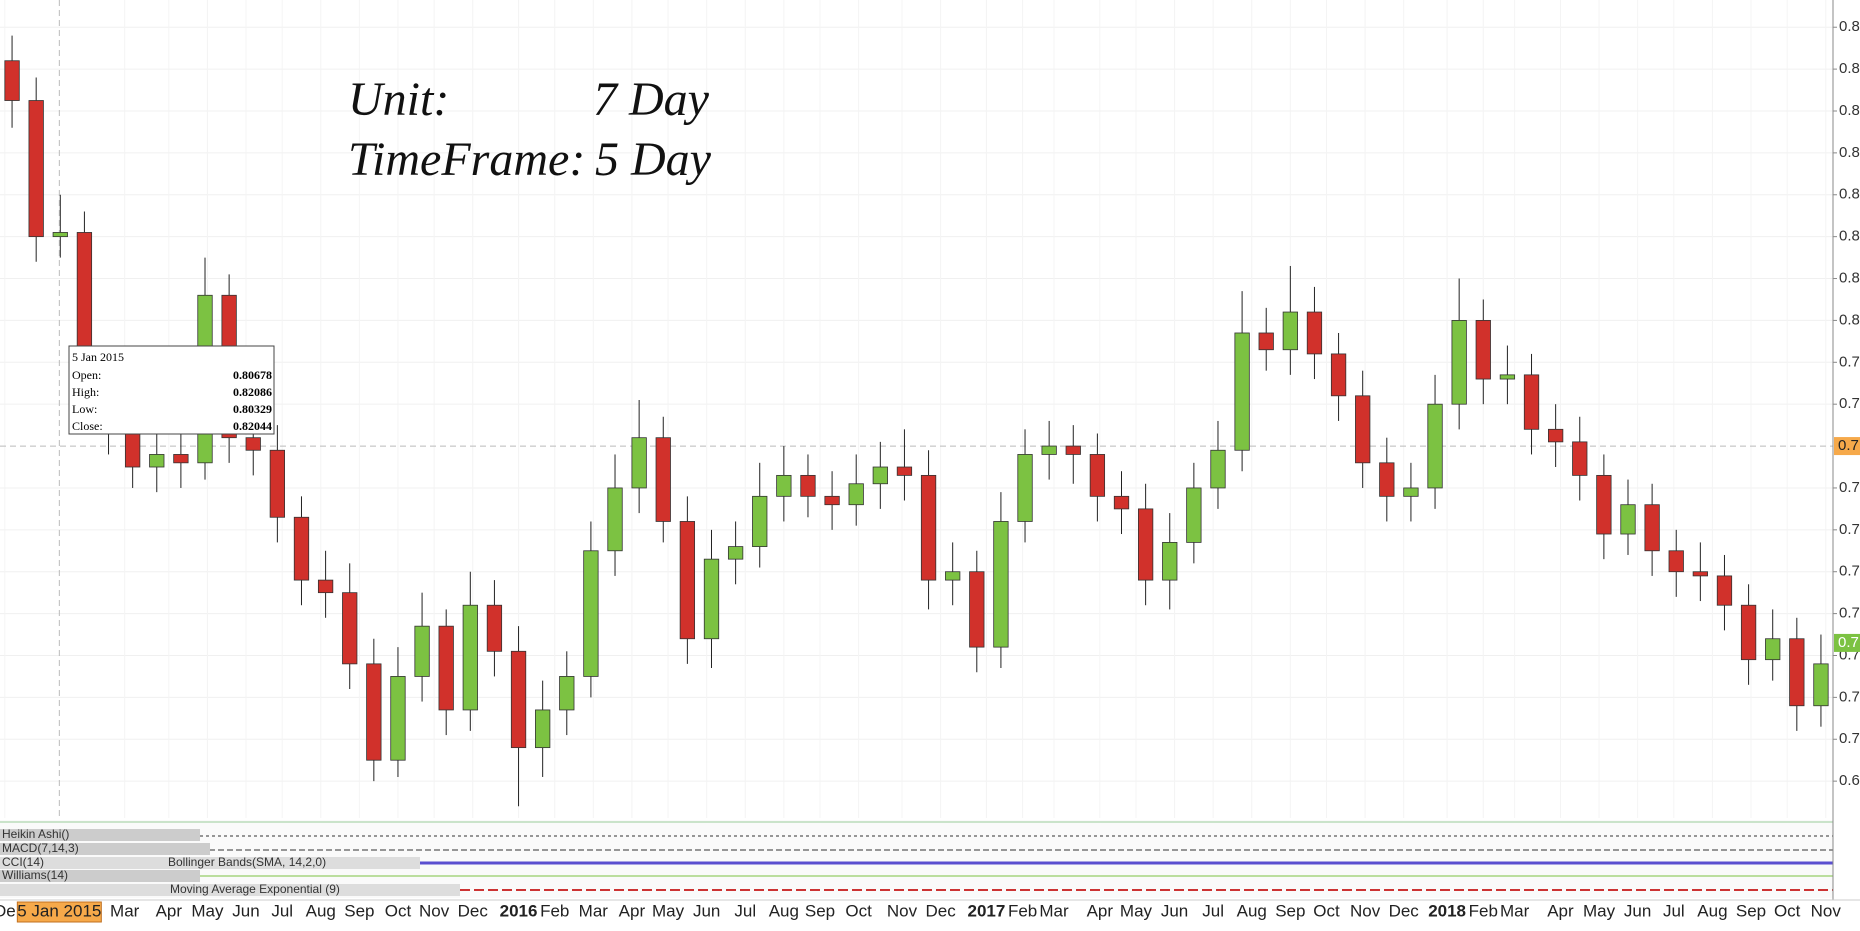 The width and height of the screenshot is (1860, 931). I want to click on crosshair-x-label: 5 Jan 2015, so click(59, 910).